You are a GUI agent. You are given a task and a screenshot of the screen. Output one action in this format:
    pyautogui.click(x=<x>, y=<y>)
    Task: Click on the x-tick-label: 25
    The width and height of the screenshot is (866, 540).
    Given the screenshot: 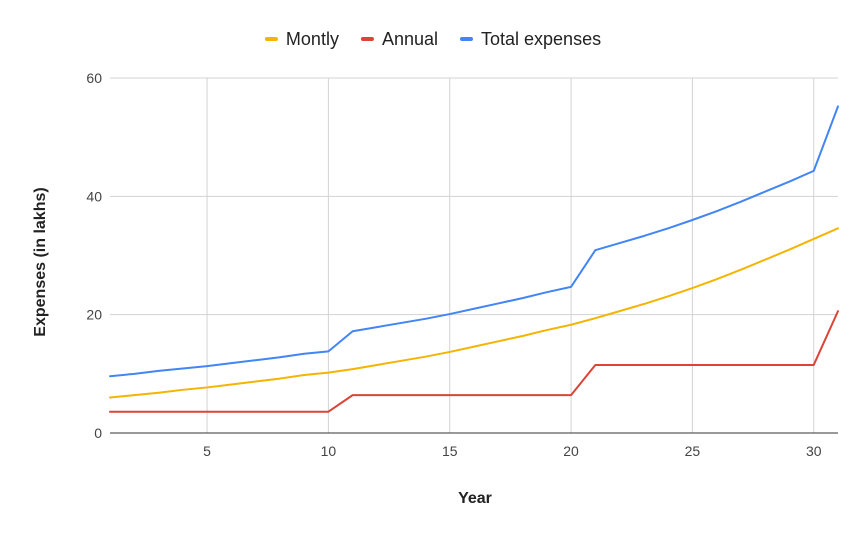 What is the action you would take?
    pyautogui.click(x=693, y=451)
    